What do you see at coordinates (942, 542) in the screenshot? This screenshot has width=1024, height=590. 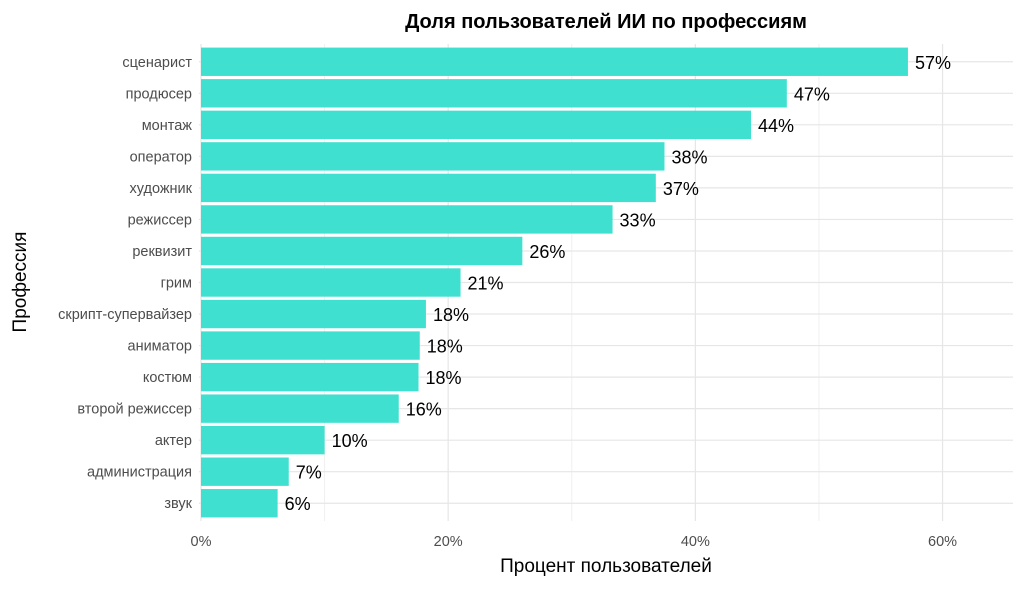 I see `x-tick-label: 60%` at bounding box center [942, 542].